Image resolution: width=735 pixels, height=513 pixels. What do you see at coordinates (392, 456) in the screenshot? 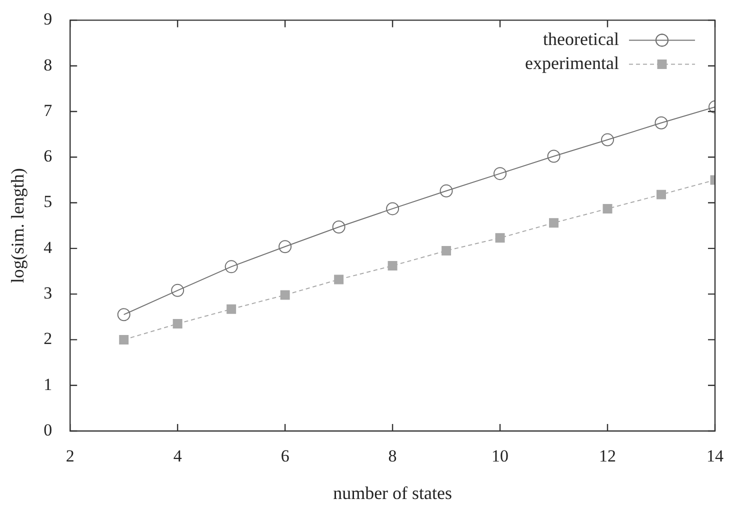
I see `x-tick-label: 8` at bounding box center [392, 456].